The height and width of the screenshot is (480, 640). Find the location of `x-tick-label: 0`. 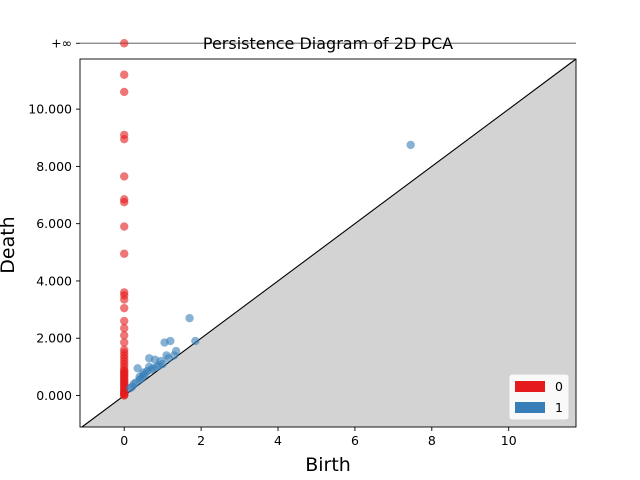

x-tick-label: 0 is located at coordinates (124, 440).